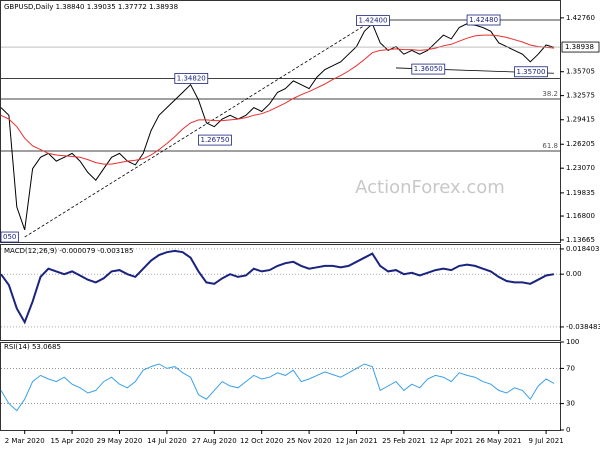 This screenshot has height=450, width=600. I want to click on y-tick-label: 70, so click(570, 368).